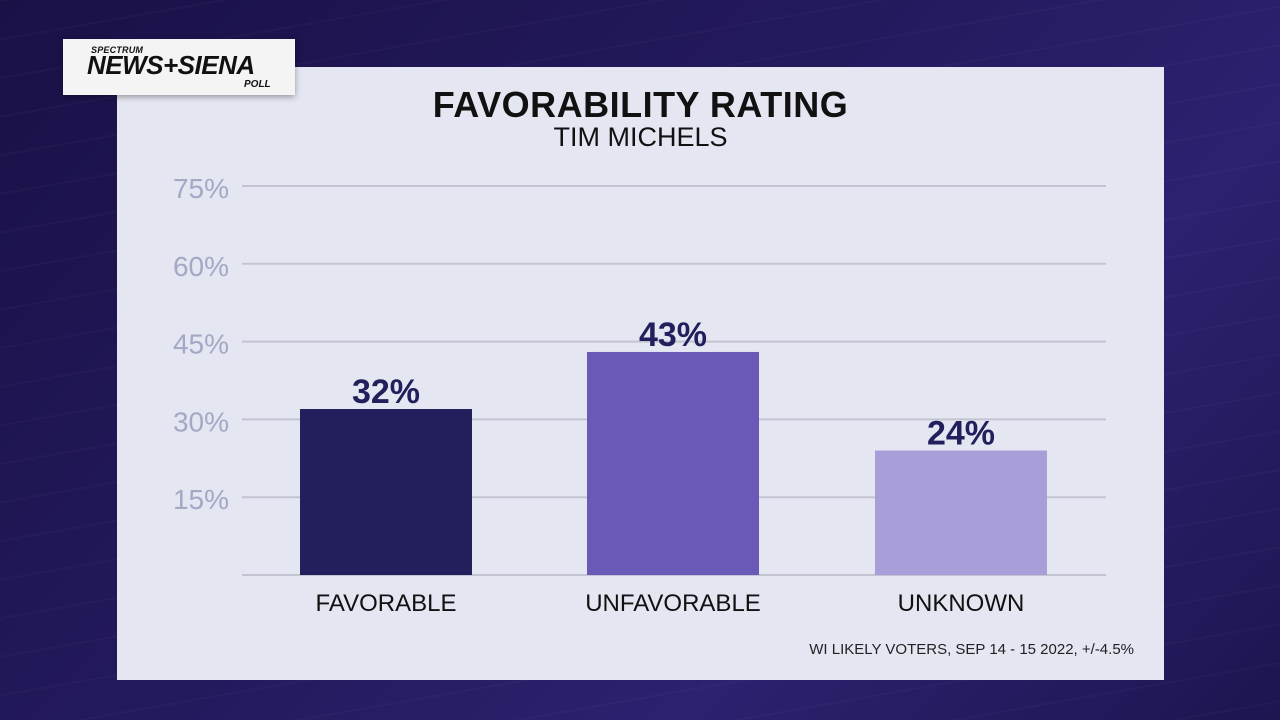 The height and width of the screenshot is (720, 1280). I want to click on spectrum-news-siena-poll-logo: SPECTRUM NEWS+SIENA POLL, so click(179, 67).